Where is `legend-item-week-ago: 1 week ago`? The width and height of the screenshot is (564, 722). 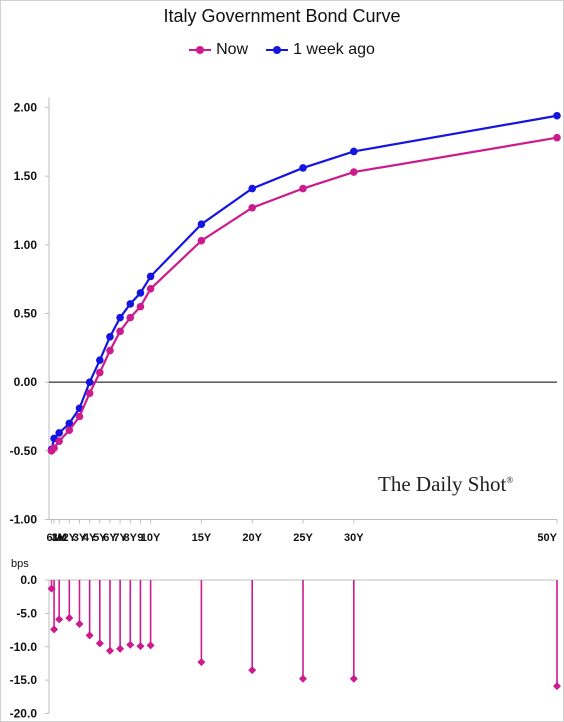
legend-item-week-ago: 1 week ago is located at coordinates (320, 50).